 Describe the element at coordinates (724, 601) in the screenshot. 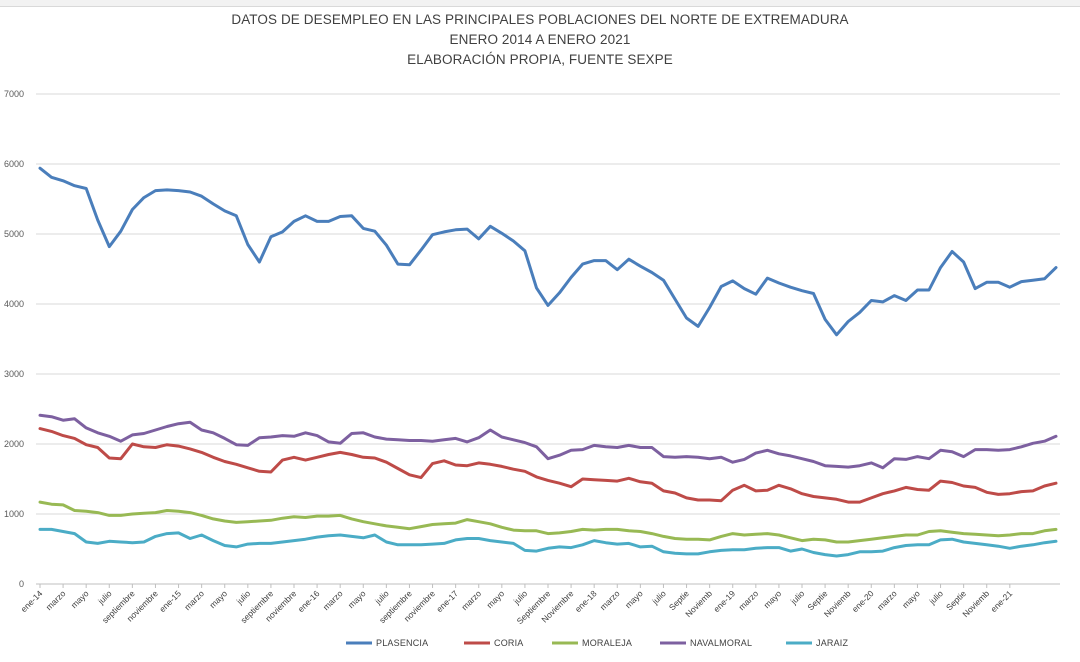

I see `x-tick-label: ene-19` at that location.